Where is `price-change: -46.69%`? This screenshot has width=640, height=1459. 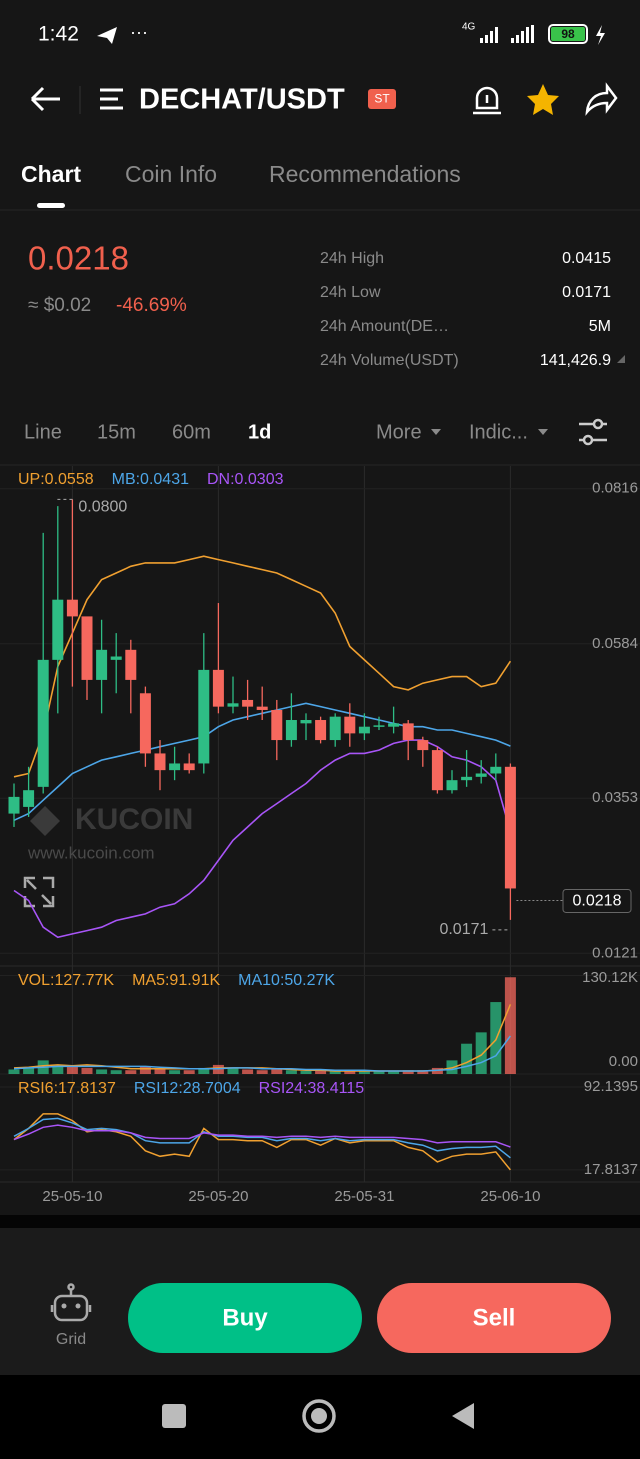
price-change: -46.69% is located at coordinates (151, 305).